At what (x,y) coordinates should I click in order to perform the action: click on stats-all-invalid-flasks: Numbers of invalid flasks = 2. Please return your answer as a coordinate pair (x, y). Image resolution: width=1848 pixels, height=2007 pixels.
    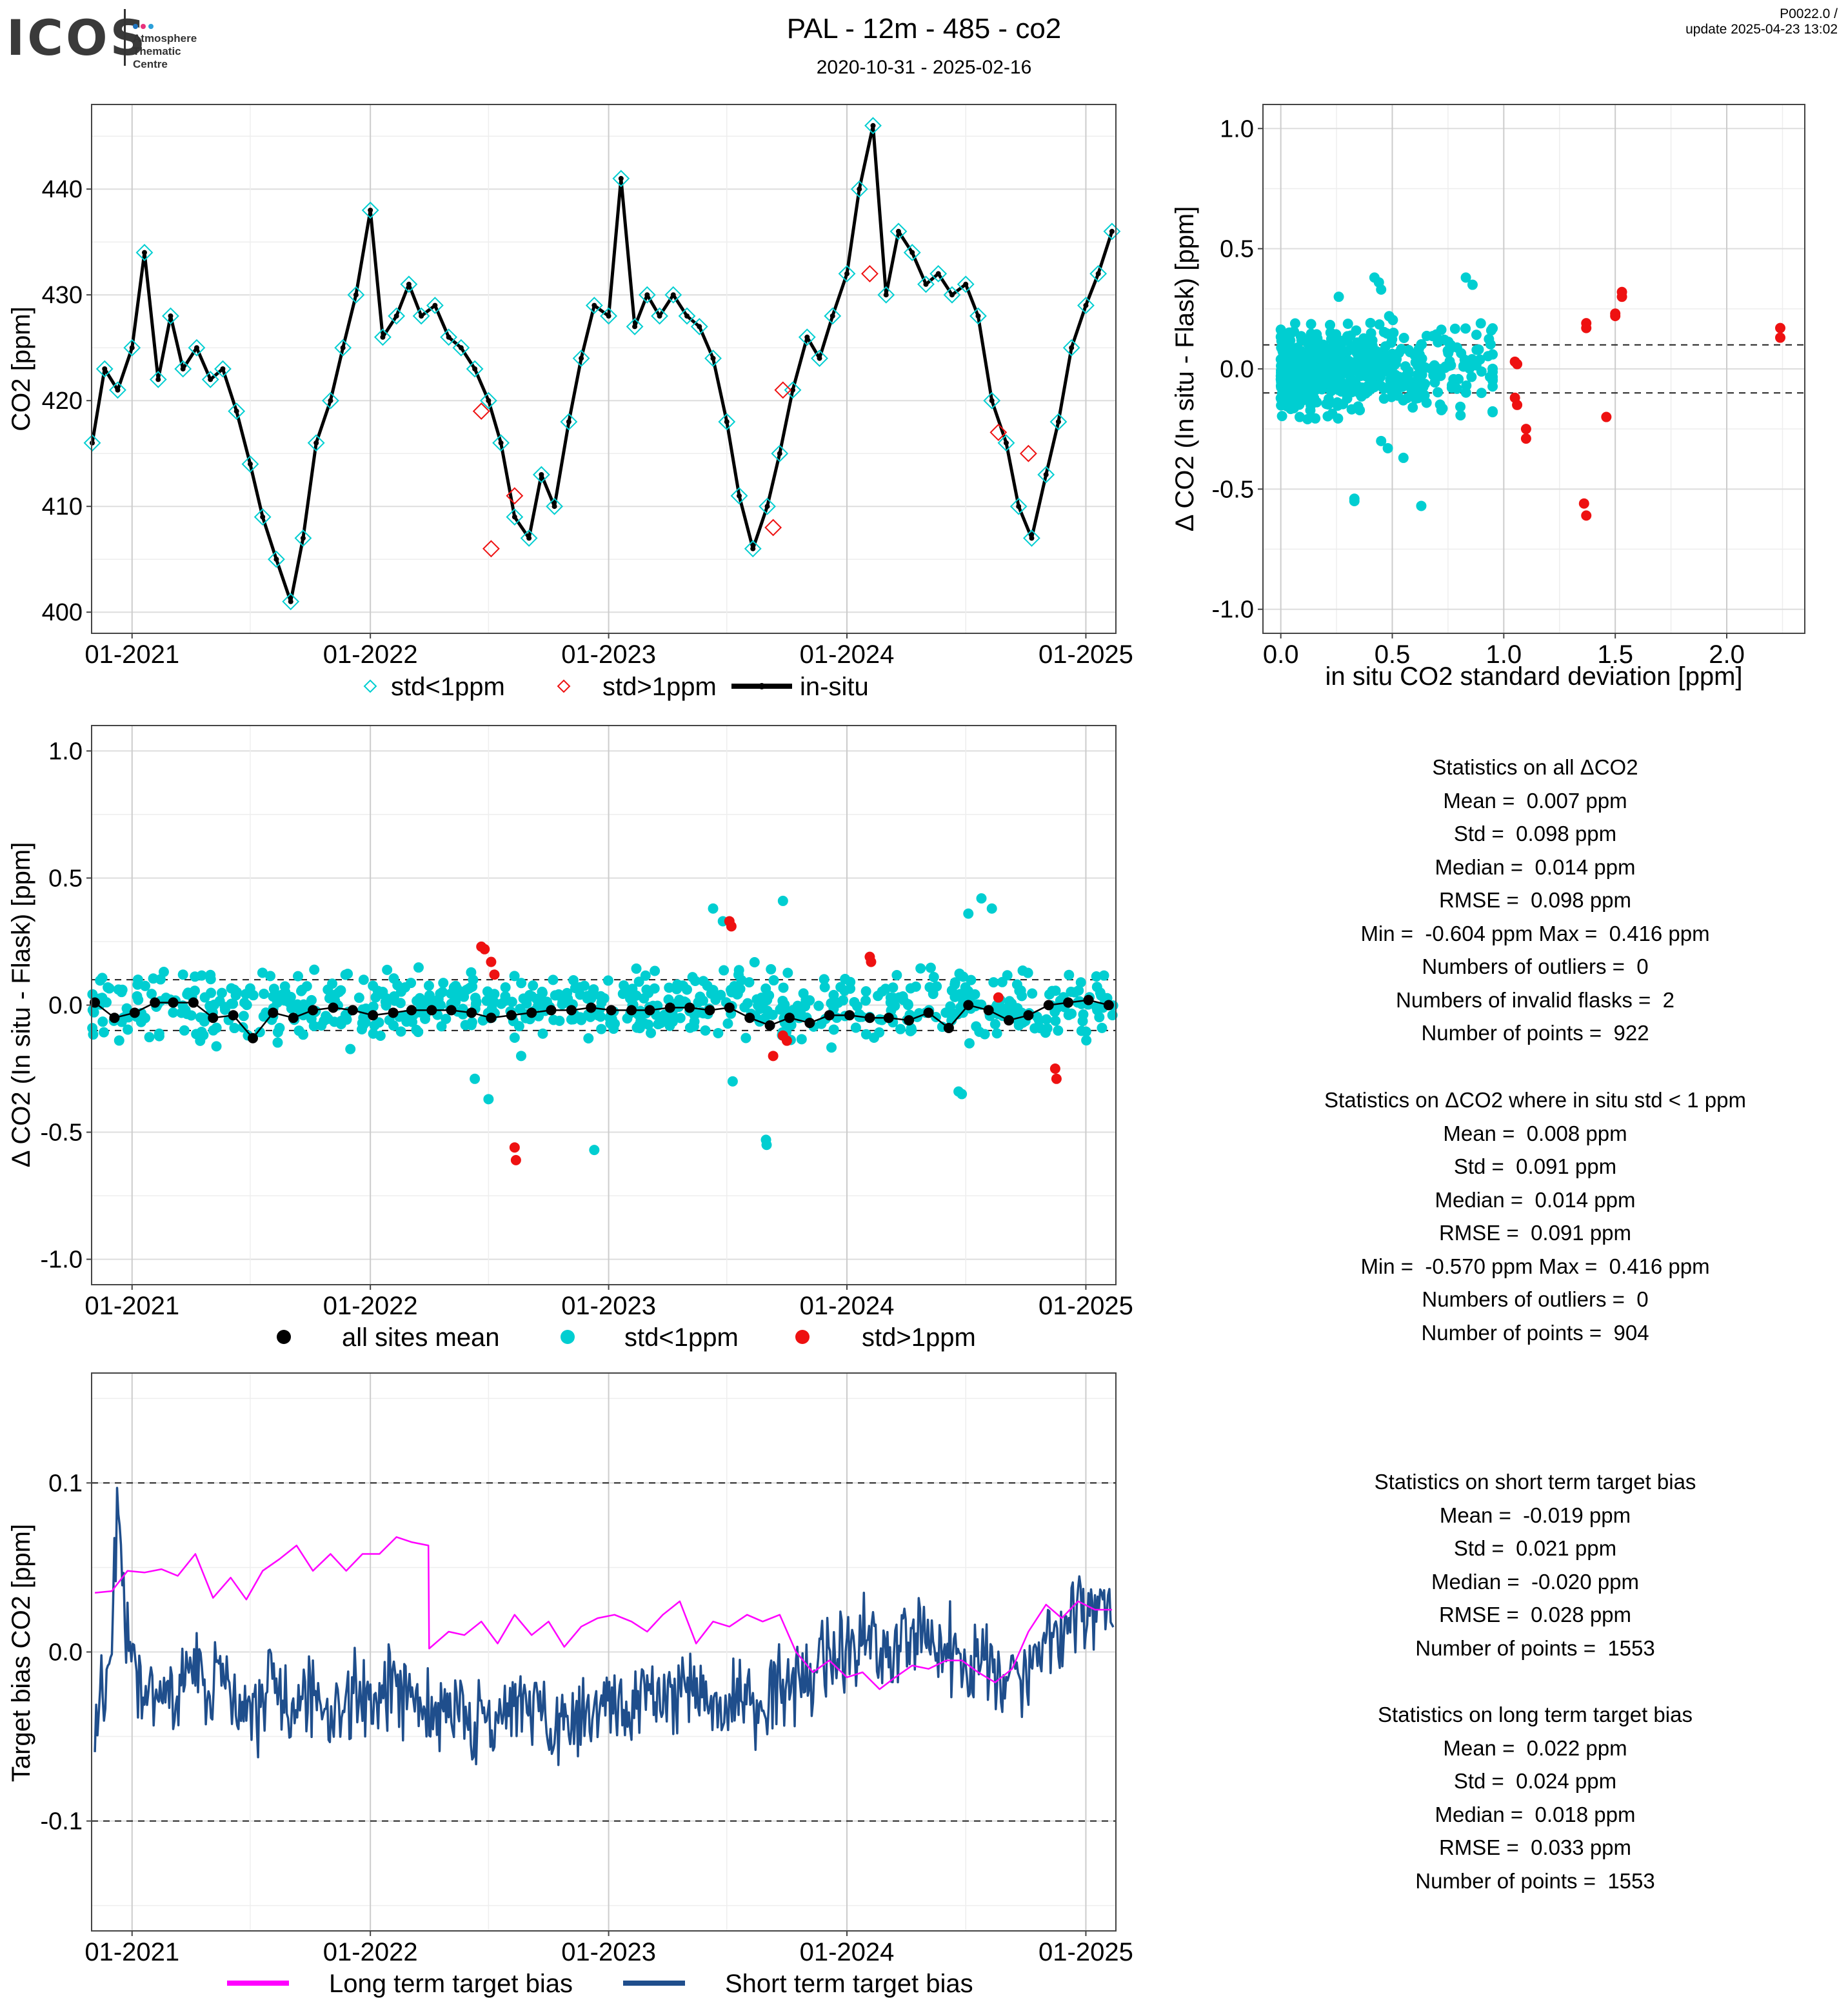
    Looking at the image, I should click on (1535, 999).